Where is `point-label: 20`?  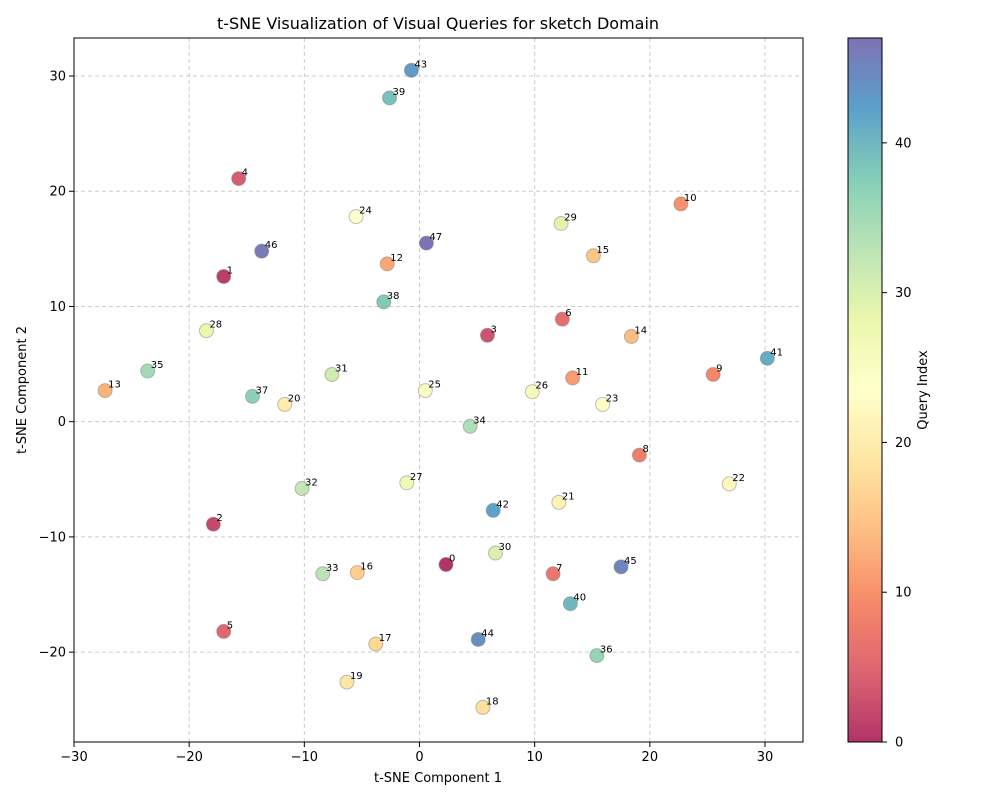
point-label: 20 is located at coordinates (294, 398).